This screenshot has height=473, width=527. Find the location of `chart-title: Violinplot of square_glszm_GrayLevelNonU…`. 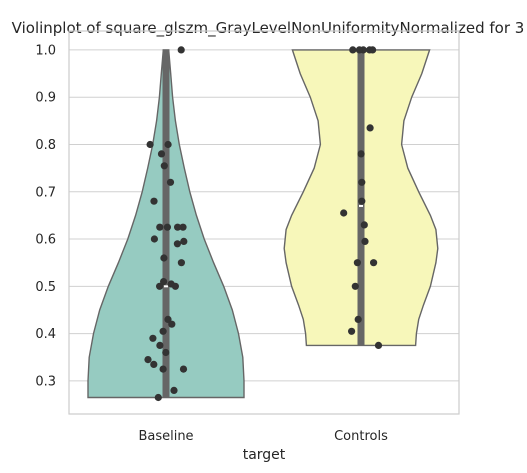

chart-title: Violinplot of square_glszm_GrayLevelNonU… is located at coordinates (268, 28).